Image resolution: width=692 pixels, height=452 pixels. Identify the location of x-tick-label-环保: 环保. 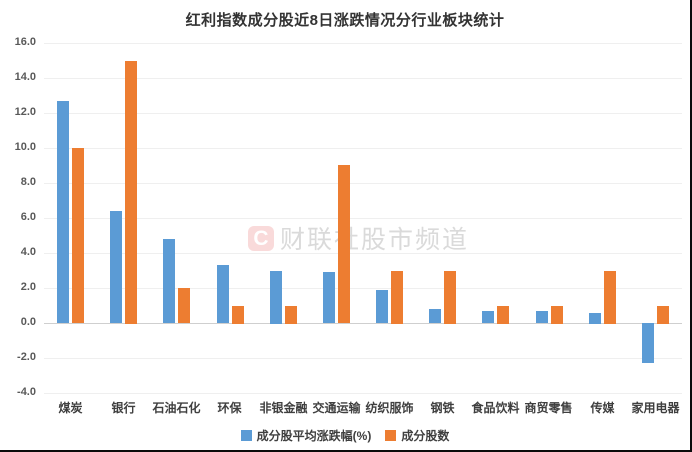
(229, 408).